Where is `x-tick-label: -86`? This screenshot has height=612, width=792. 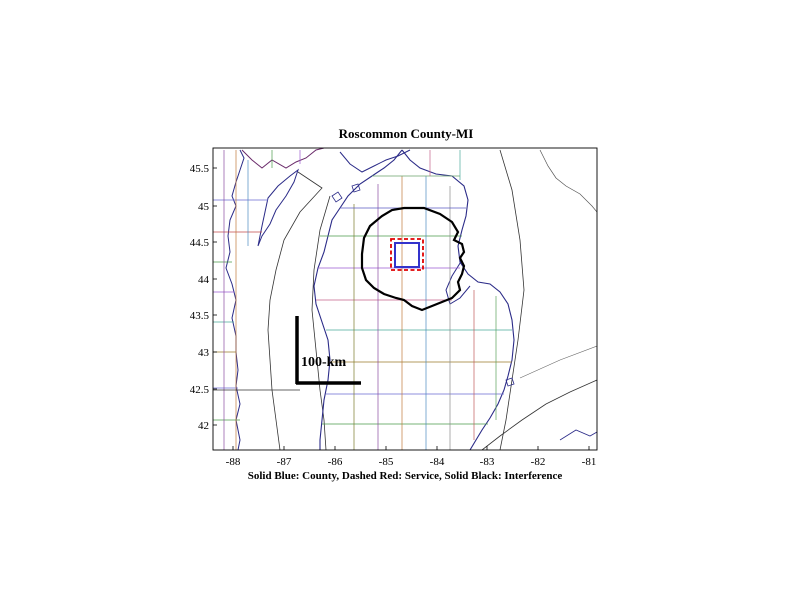 x-tick-label: -86 is located at coordinates (335, 462).